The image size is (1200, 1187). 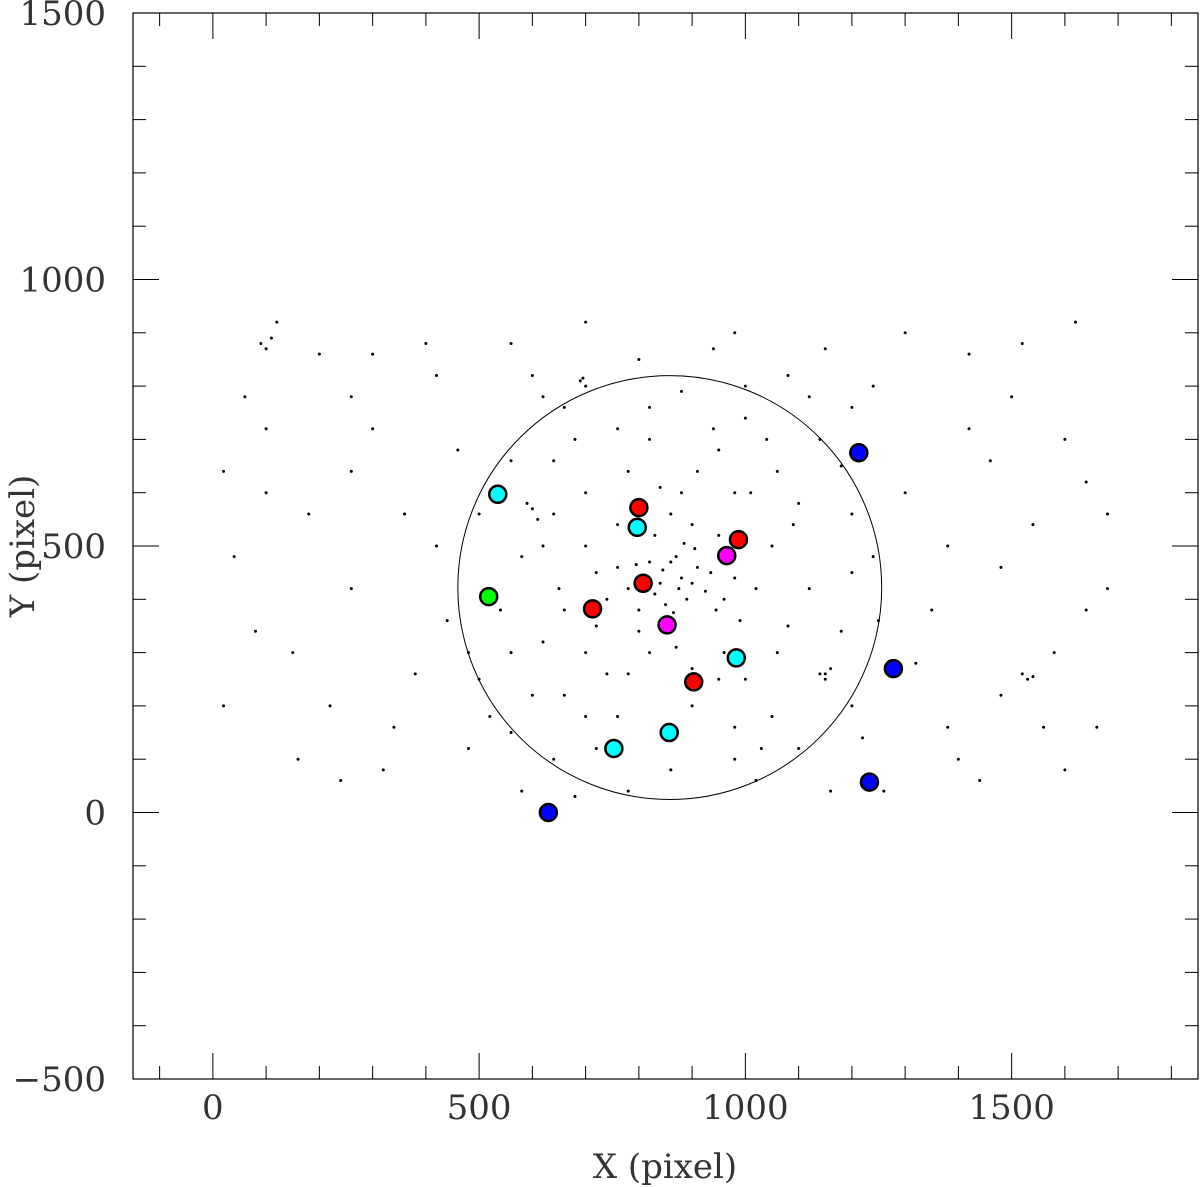 I want to click on y-axis-title: Y (pixel), so click(x=23, y=547).